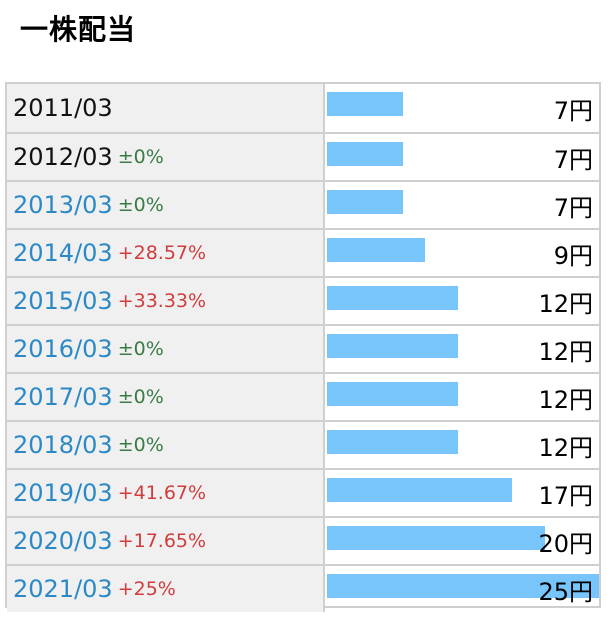 This screenshot has height=620, width=610. I want to click on change-percent: +33.33%, so click(162, 301).